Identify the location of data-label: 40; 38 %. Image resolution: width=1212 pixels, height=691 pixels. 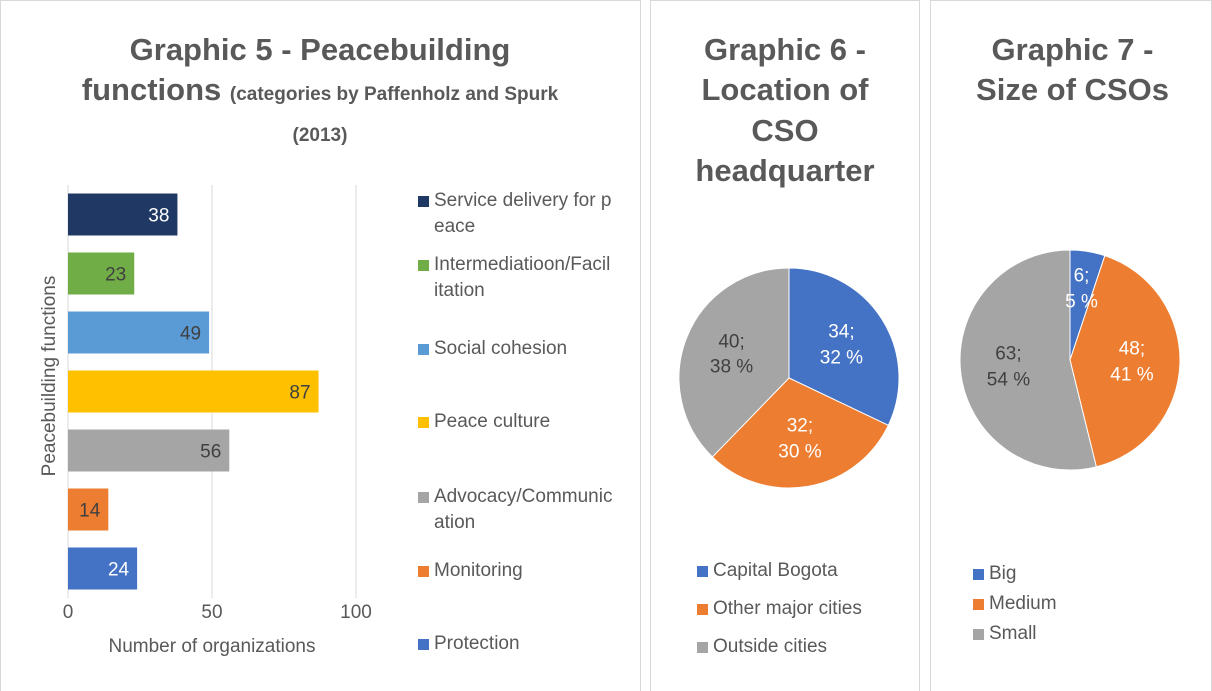
(731, 354).